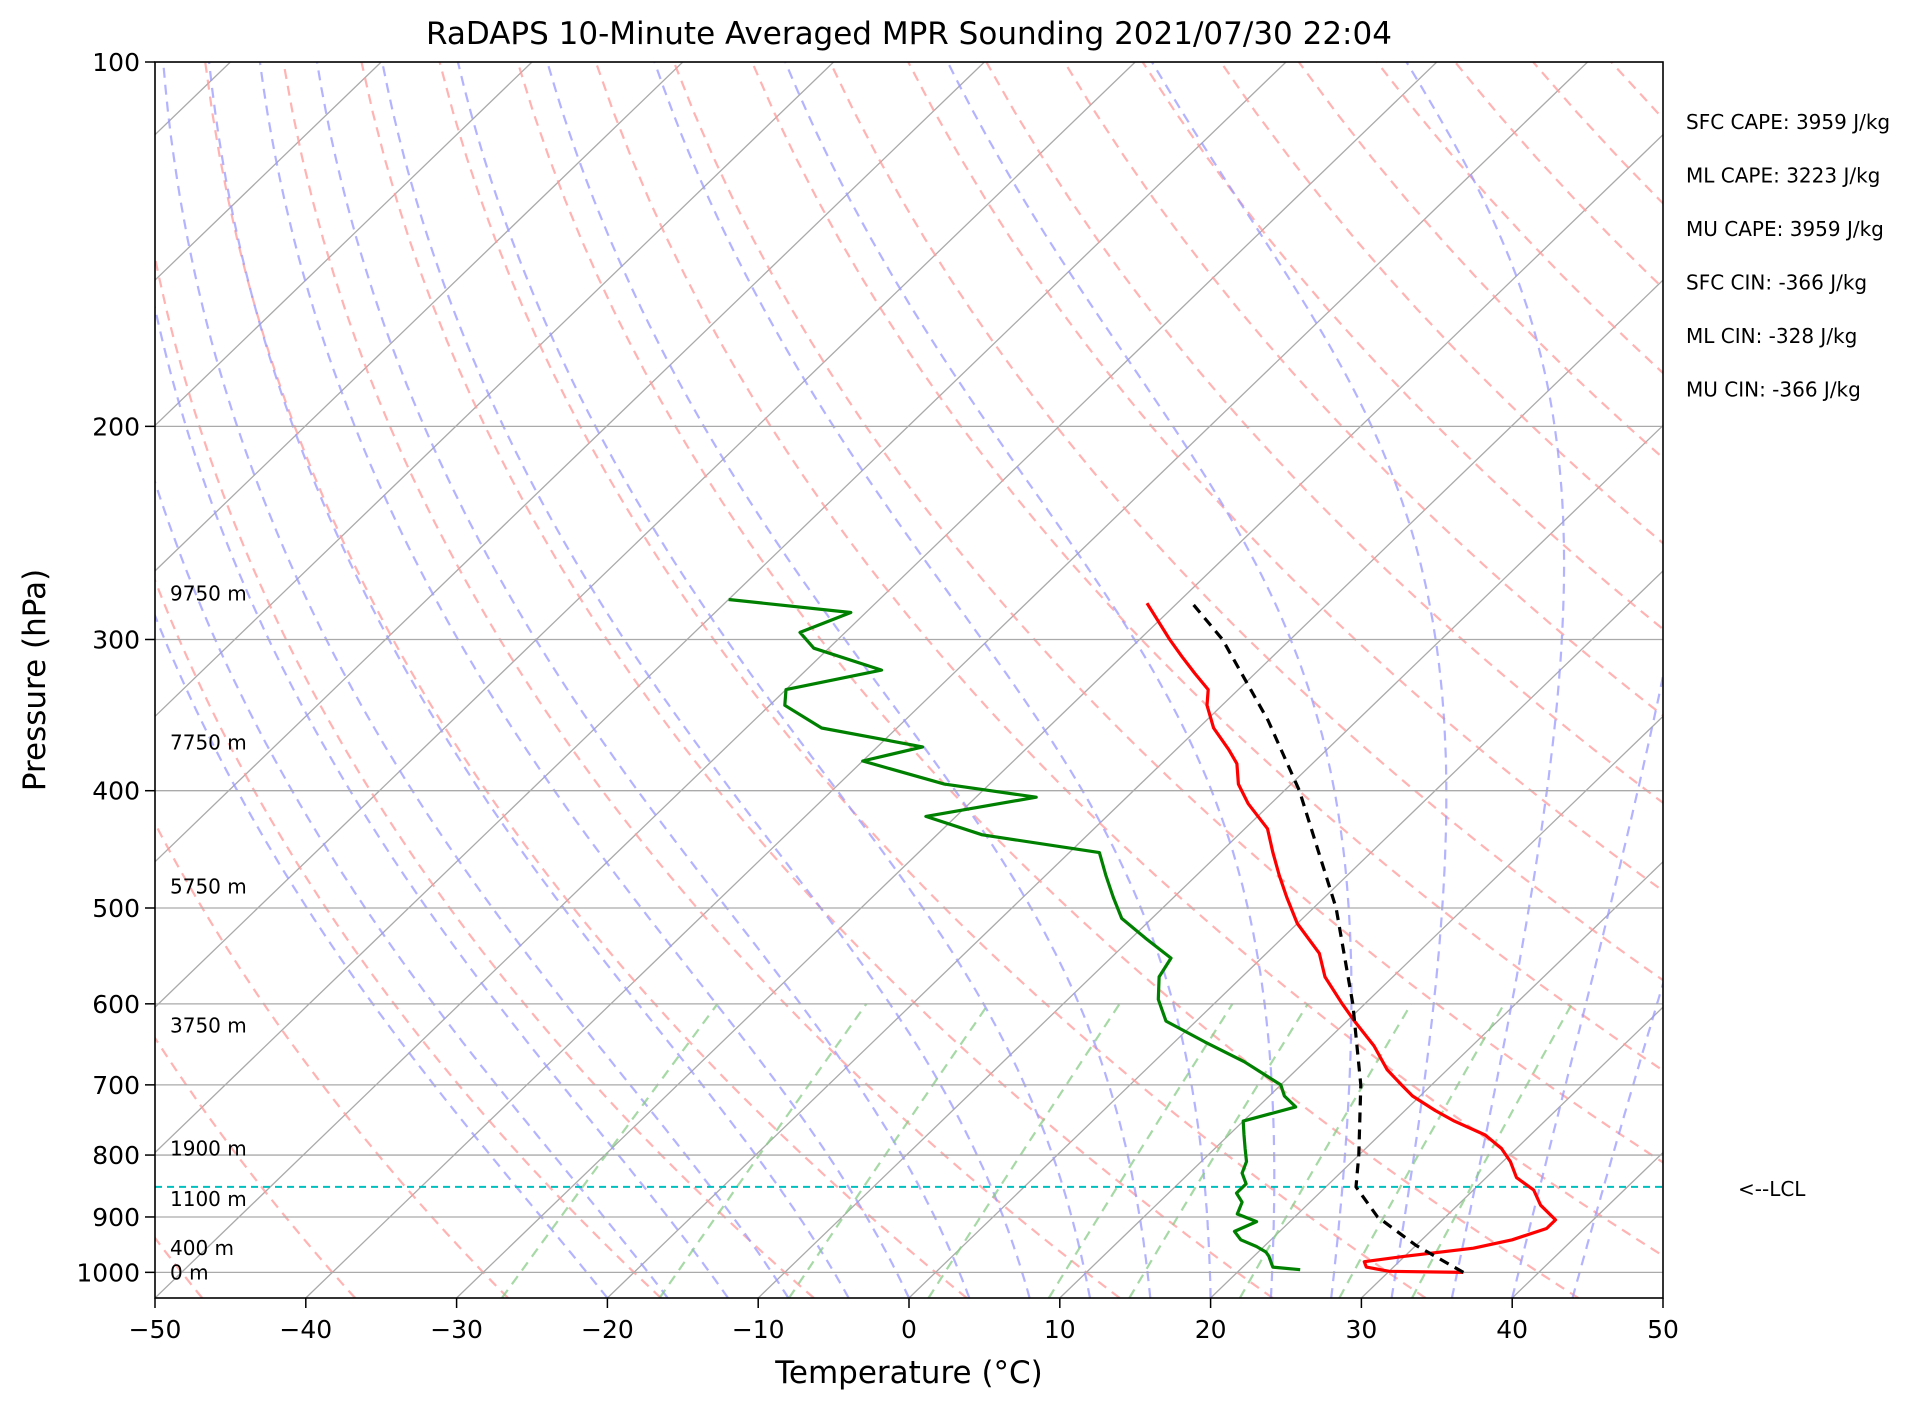  Describe the element at coordinates (456, 1329) in the screenshot. I see `x-tick-label: −30` at that location.